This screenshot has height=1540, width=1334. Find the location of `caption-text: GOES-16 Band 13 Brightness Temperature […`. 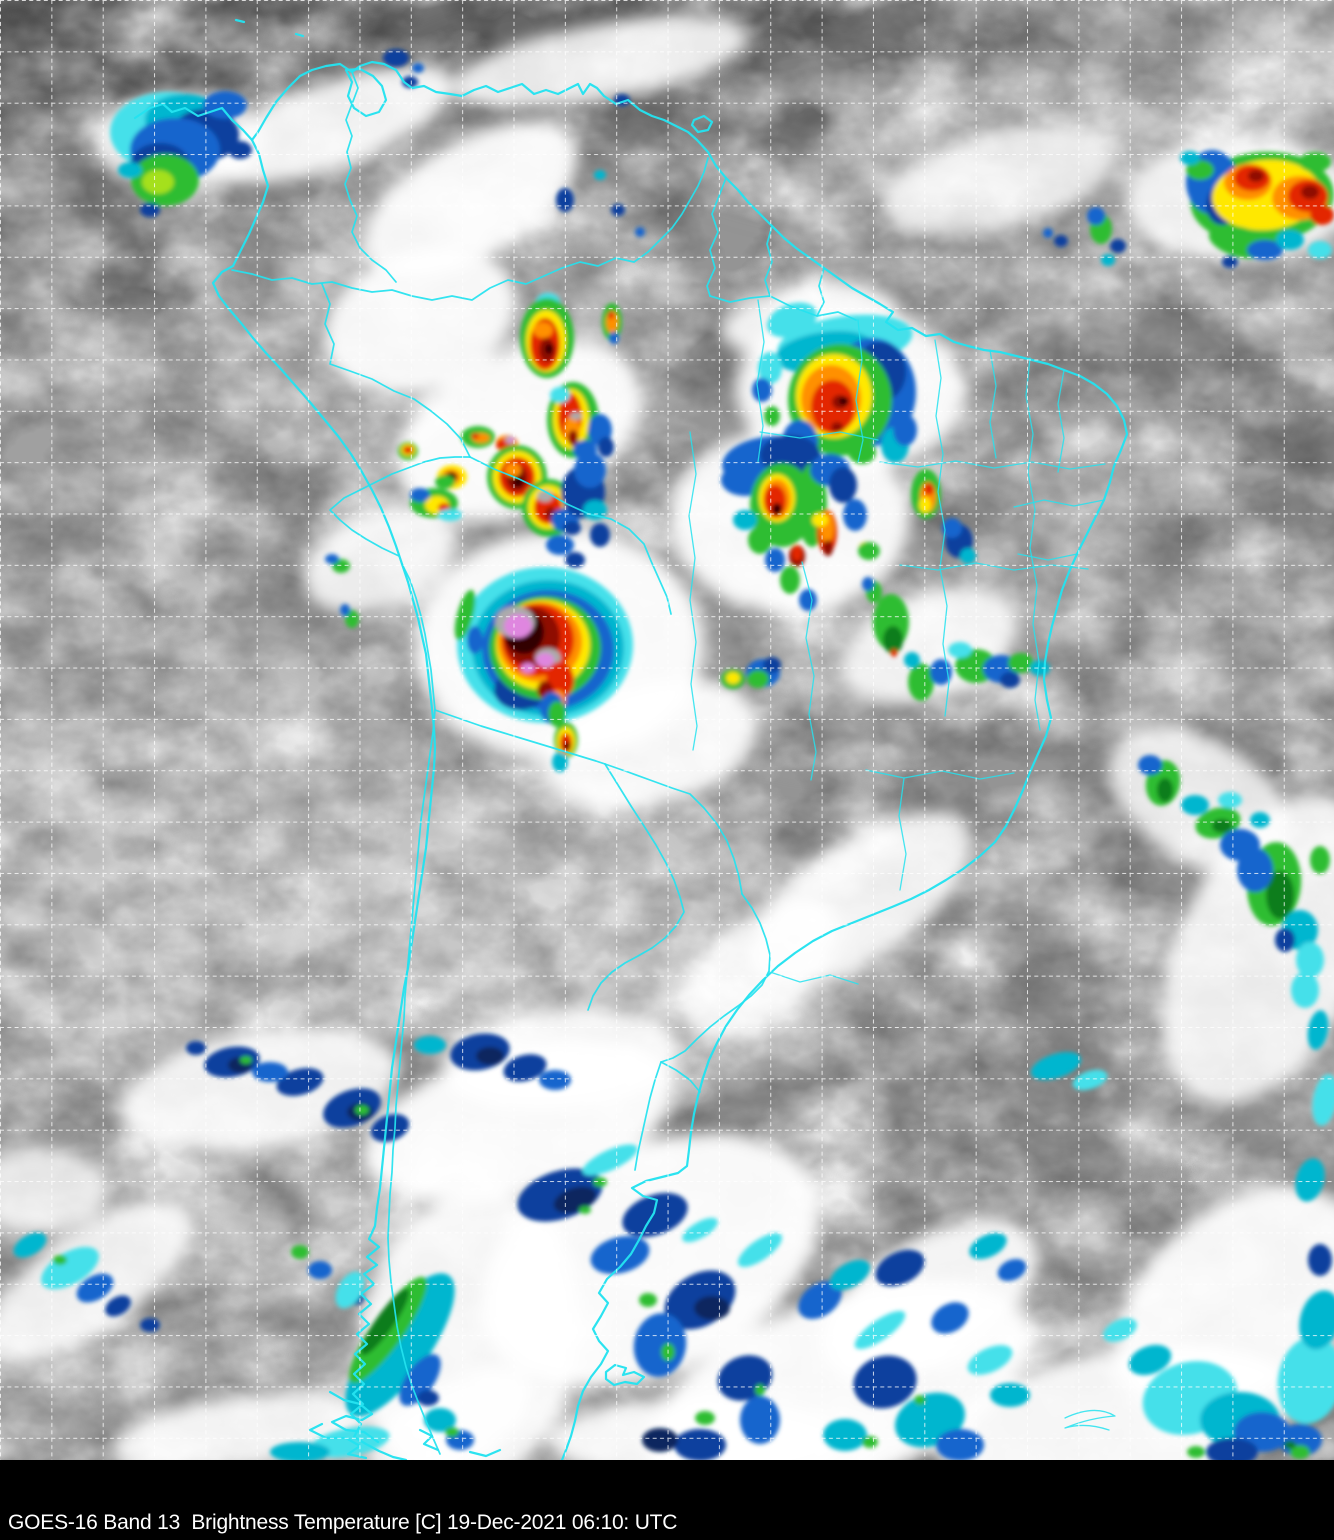

caption-text: GOES-16 Band 13 Brightness Temperature [… is located at coordinates (343, 1522).